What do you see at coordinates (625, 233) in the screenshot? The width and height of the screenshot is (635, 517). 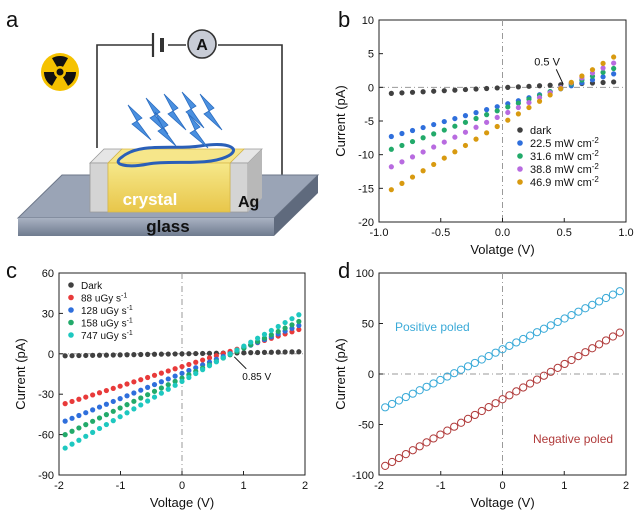 I see `x-tick-label: 1.0` at bounding box center [625, 233].